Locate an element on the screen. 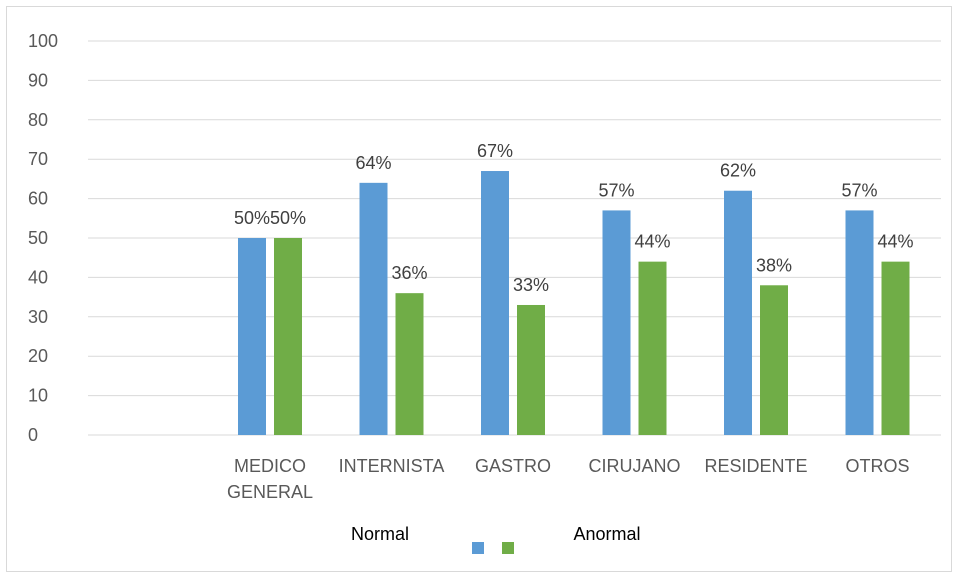 Image resolution: width=959 pixels, height=578 pixels. x-tick-label: GENERAL is located at coordinates (270, 492).